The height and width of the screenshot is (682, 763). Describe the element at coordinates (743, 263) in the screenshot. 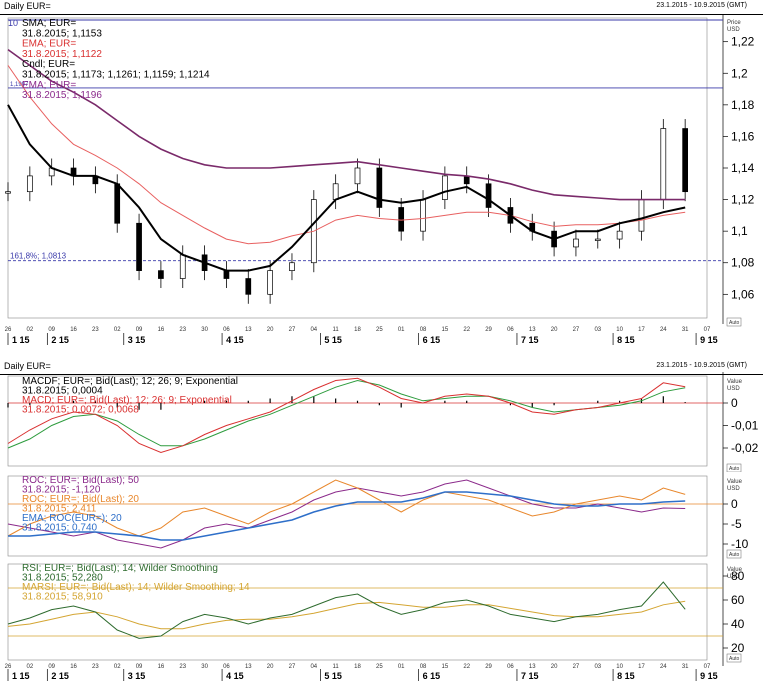

I see `price-tick-label: 1,08` at that location.